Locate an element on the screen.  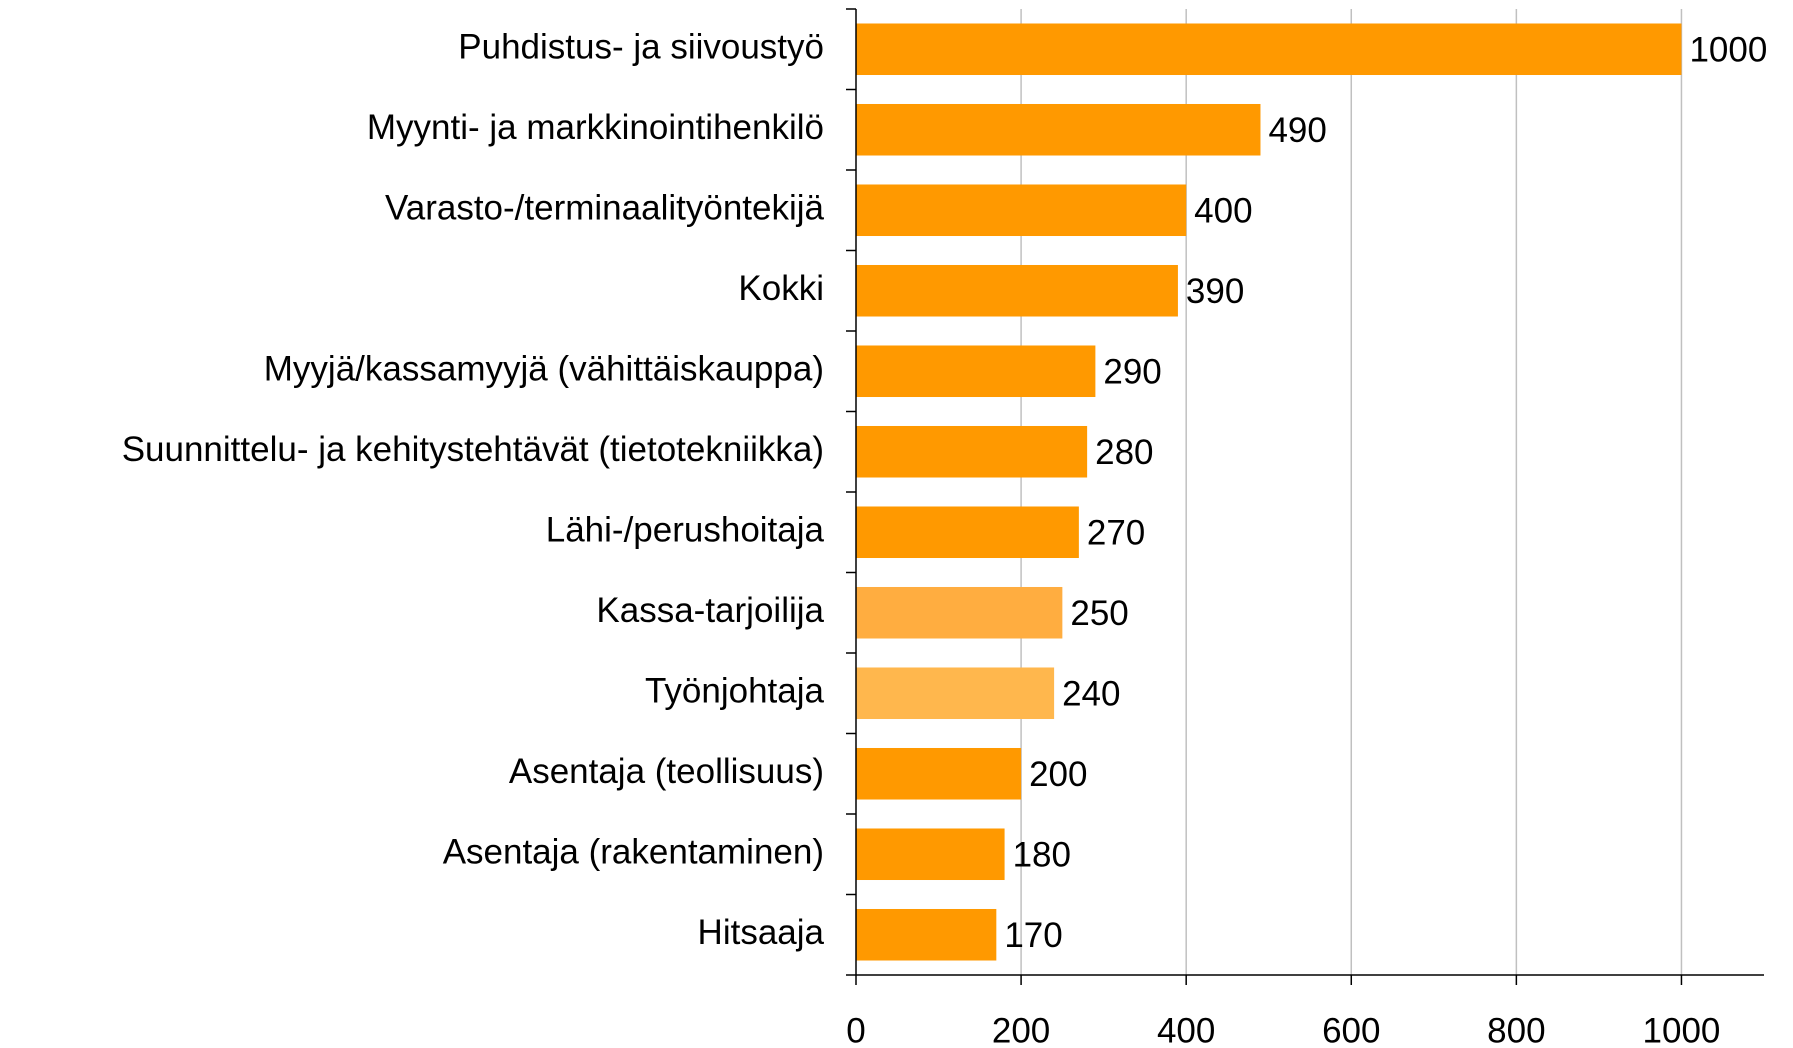
x-tick-label: 800 is located at coordinates (1516, 1029).